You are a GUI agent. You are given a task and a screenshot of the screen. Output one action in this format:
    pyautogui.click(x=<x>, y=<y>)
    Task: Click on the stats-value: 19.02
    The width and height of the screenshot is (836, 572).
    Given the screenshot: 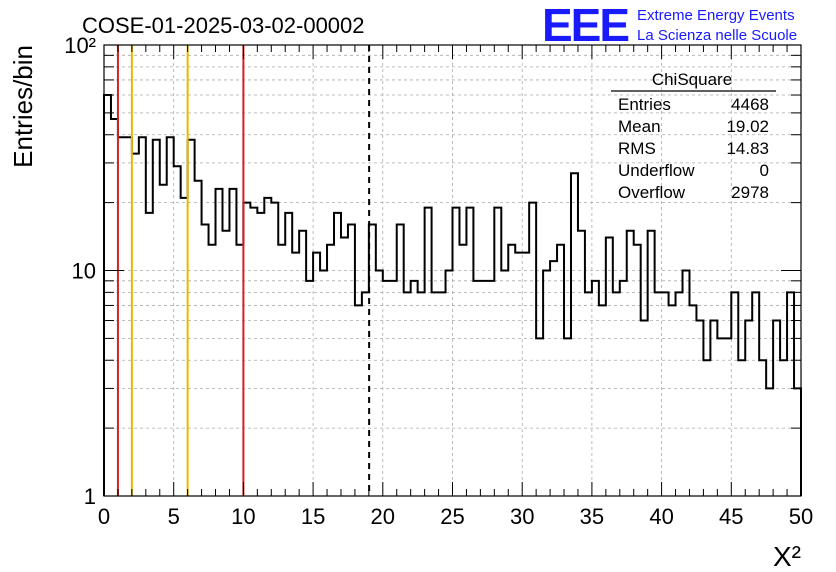 What is the action you would take?
    pyautogui.click(x=747, y=126)
    